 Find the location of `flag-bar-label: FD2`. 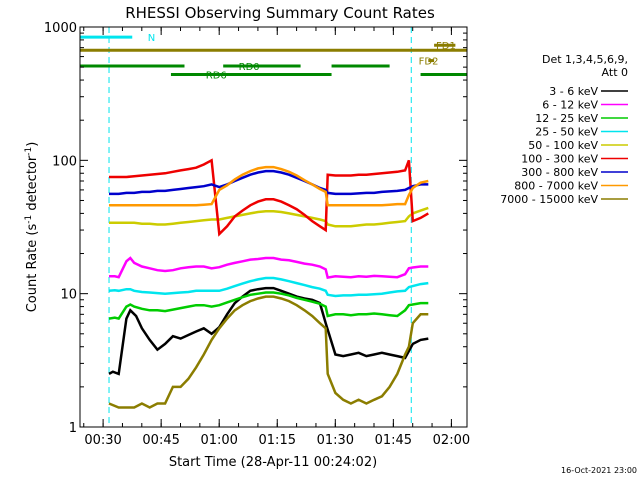

flag-bar-label: FD2 is located at coordinates (429, 62).